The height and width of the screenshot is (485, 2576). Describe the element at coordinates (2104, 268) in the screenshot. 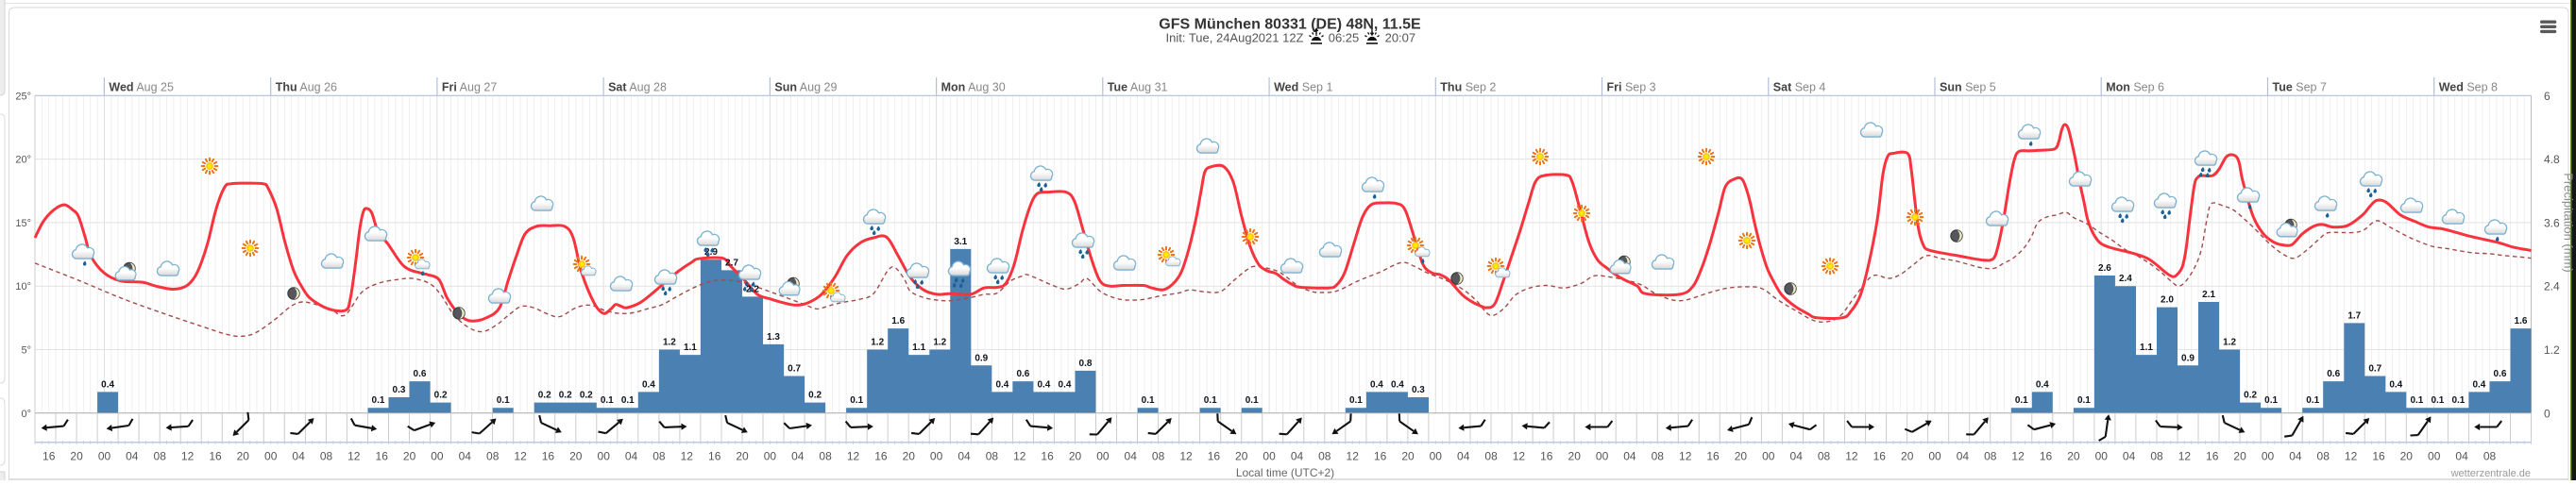

I see `svg-text: 2.6` at that location.